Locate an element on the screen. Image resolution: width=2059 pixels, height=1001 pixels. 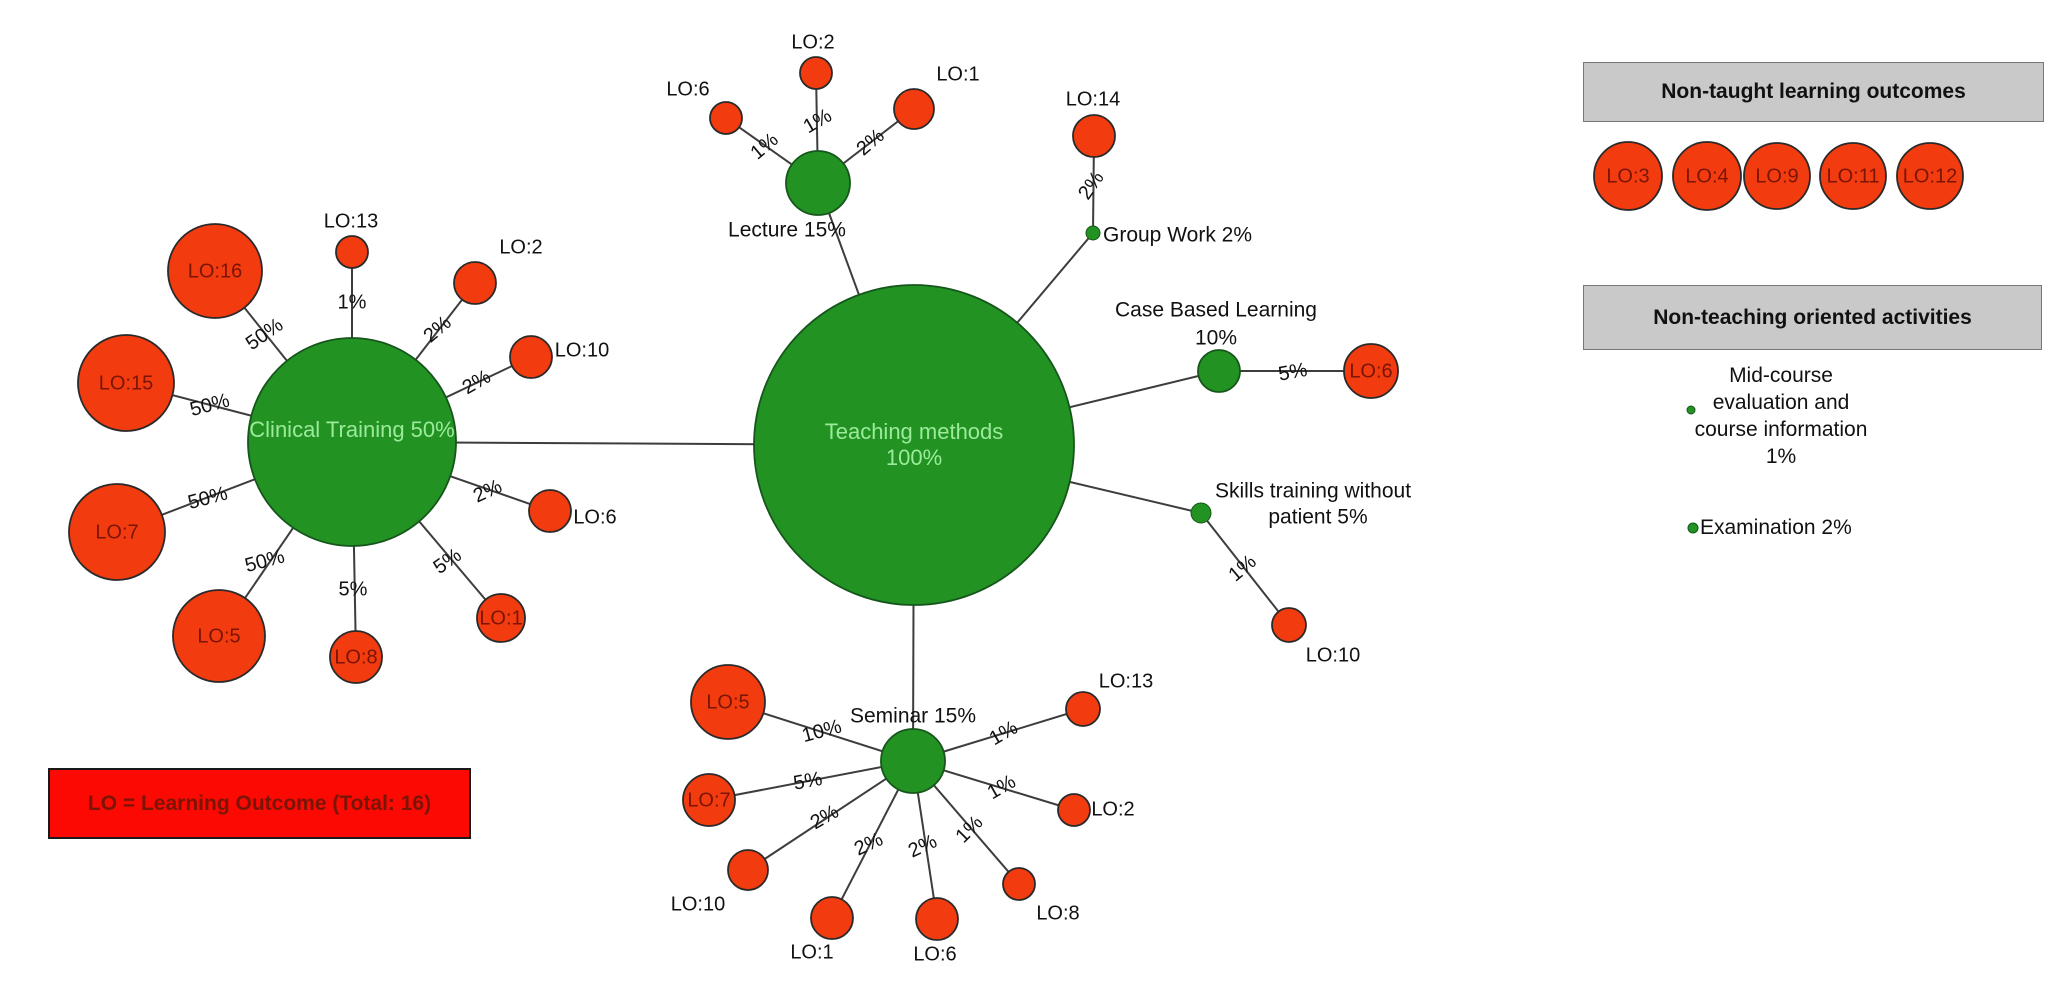
diagram-label: LO:14 is located at coordinates (1093, 99).